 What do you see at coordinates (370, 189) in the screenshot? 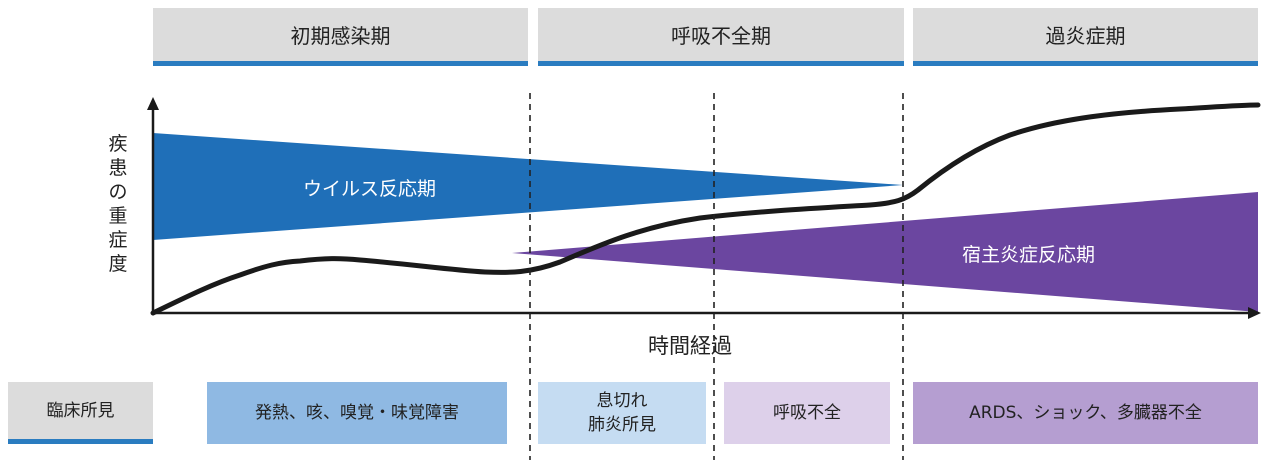
I see `viral-response-label: ウイルス反応期` at bounding box center [370, 189].